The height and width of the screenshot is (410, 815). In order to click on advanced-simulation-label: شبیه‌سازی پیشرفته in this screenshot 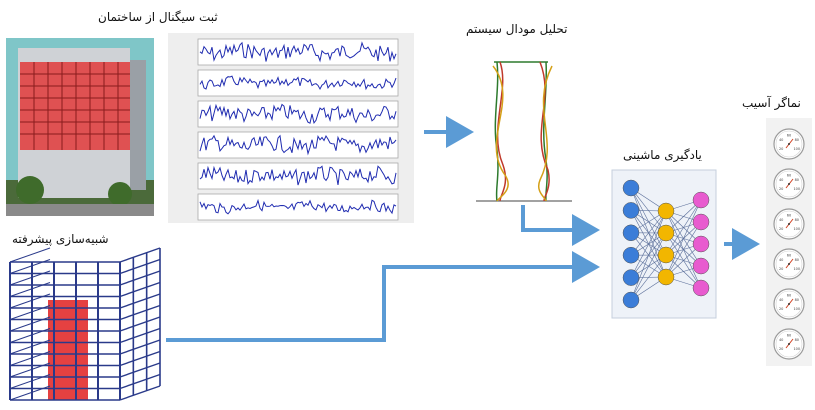, I will do `click(60, 239)`.